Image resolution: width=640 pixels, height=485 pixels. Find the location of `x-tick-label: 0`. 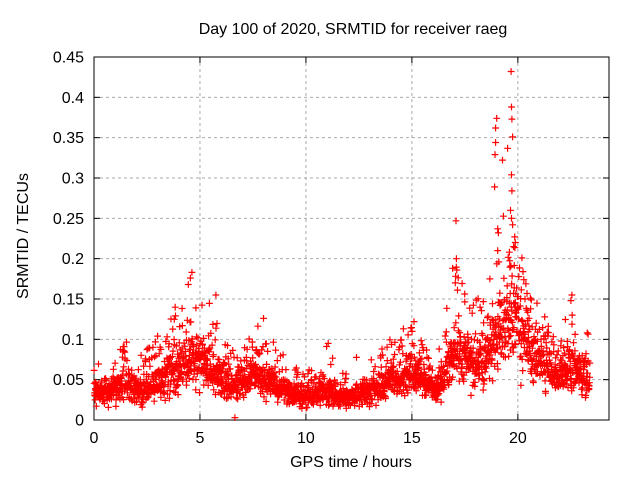

x-tick-label: 0 is located at coordinates (94, 438).